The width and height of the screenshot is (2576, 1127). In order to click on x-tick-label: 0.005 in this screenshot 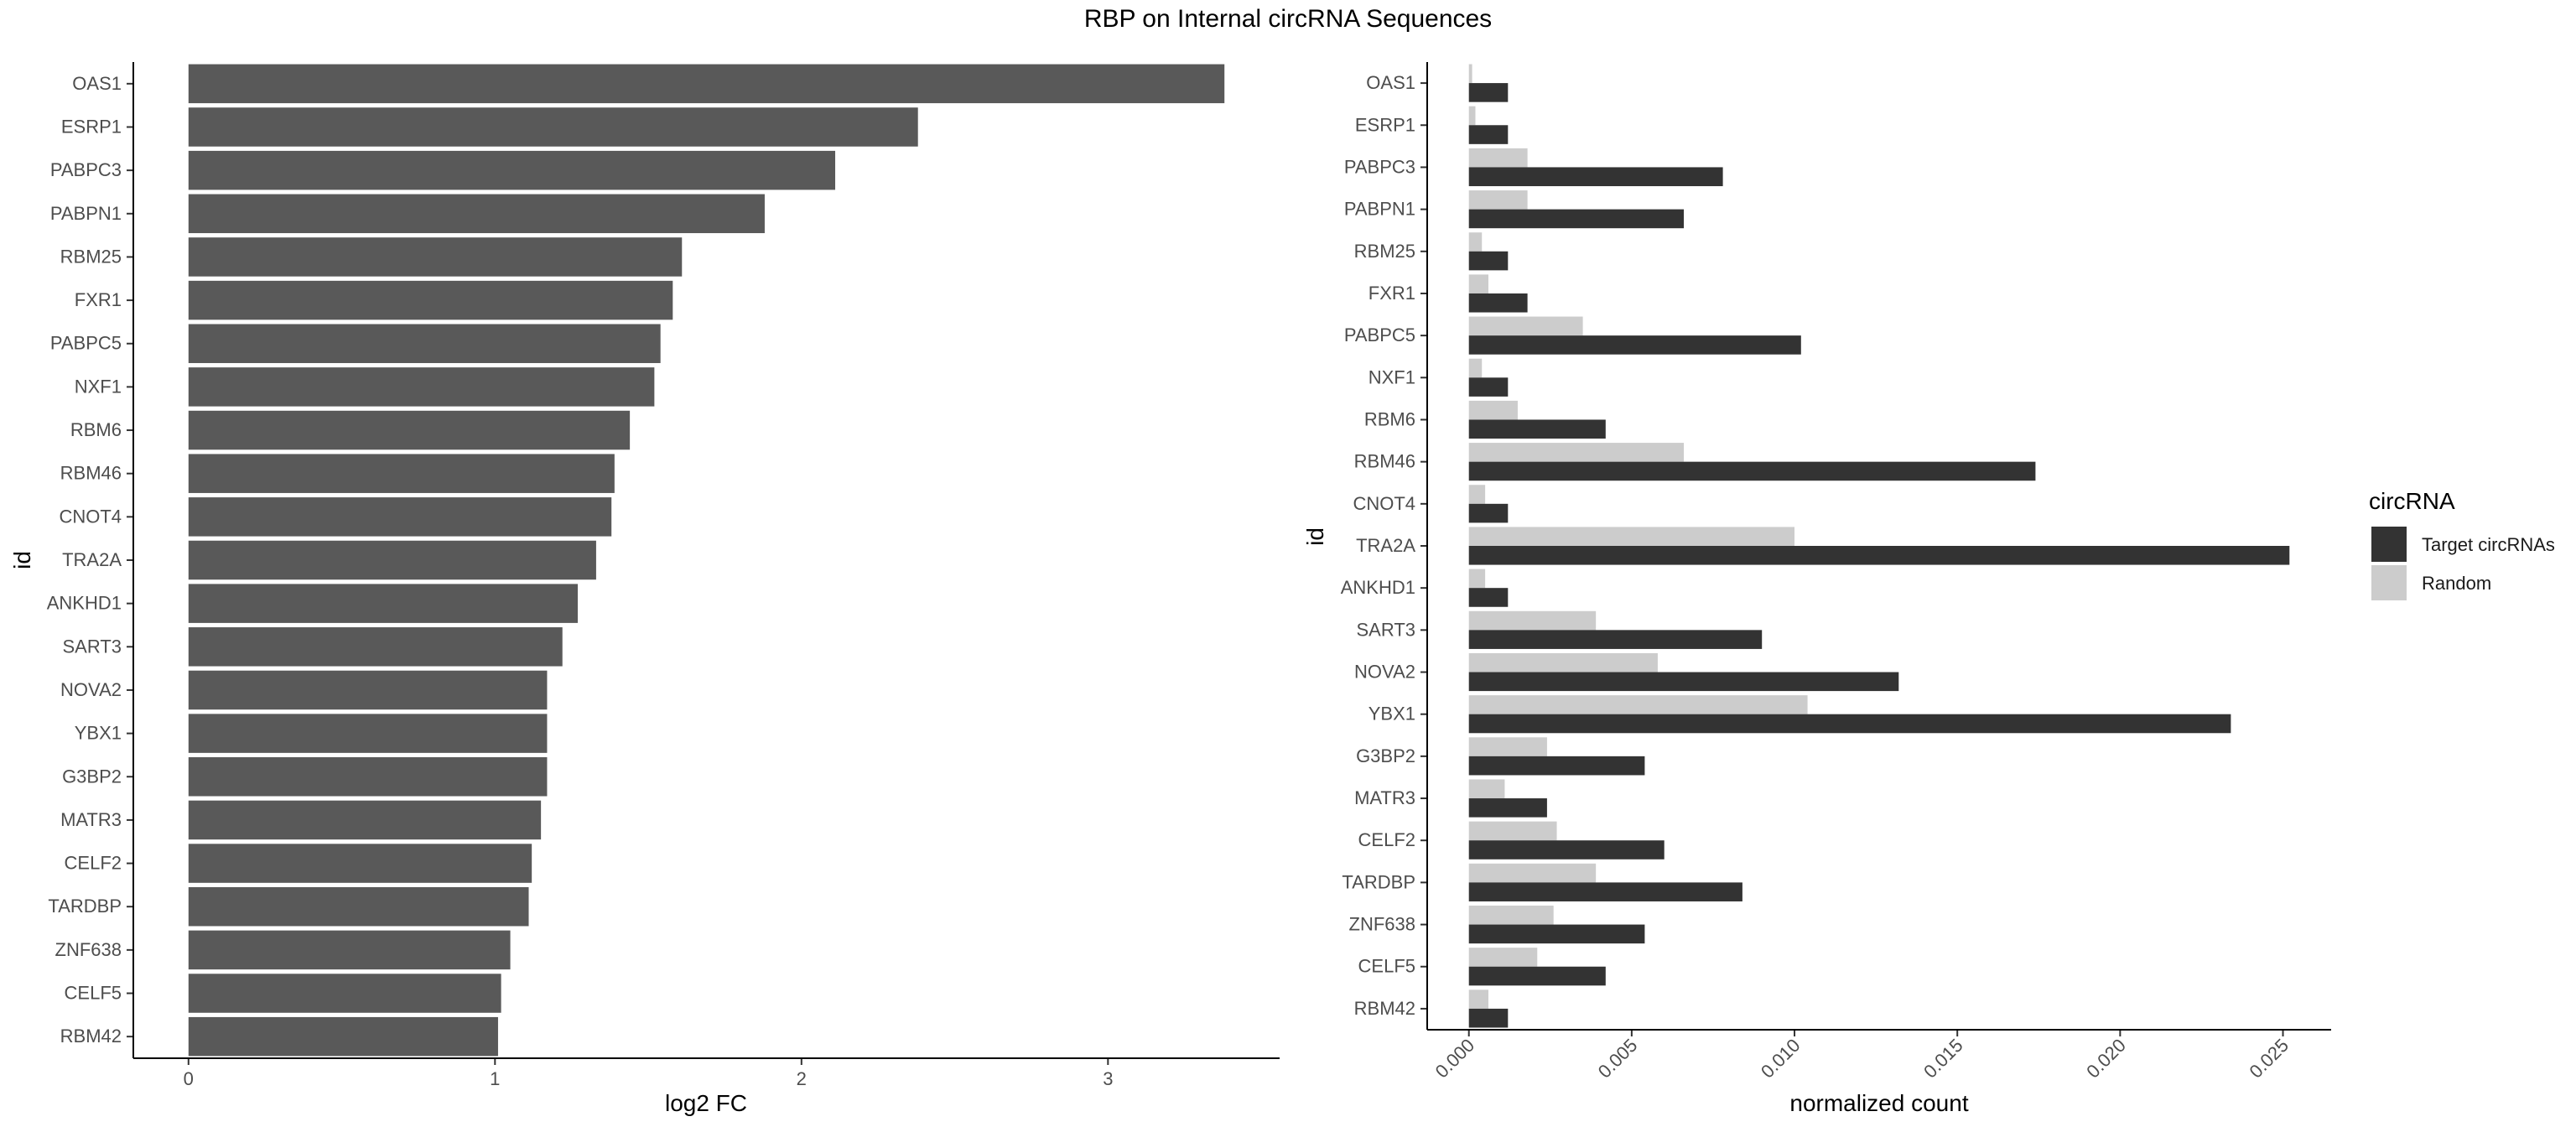, I will do `click(1618, 1059)`.